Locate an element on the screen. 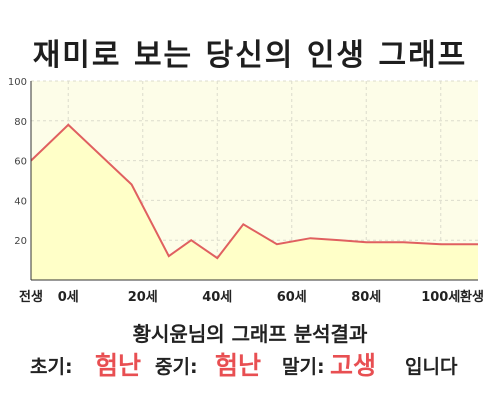 Image resolution: width=500 pixels, height=400 pixels. x-tick-label: 전생 is located at coordinates (31, 297).